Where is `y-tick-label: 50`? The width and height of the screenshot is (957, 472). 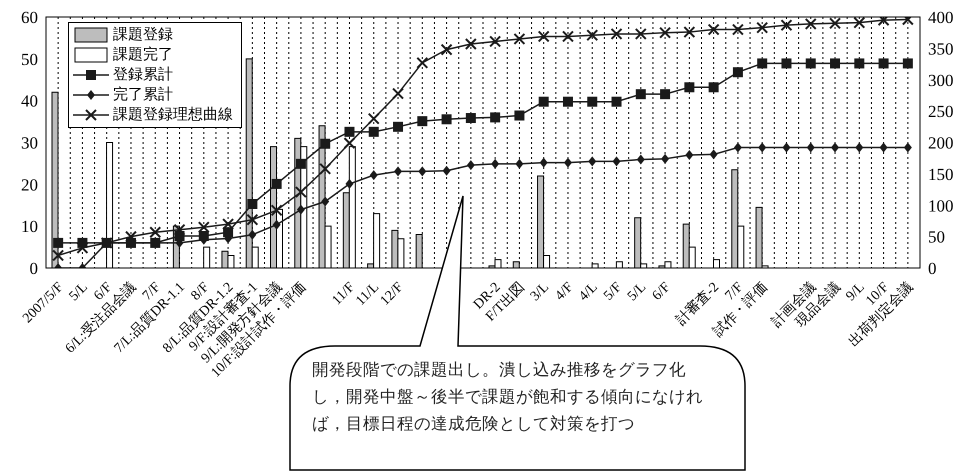
y-tick-label: 50 is located at coordinates (29, 59).